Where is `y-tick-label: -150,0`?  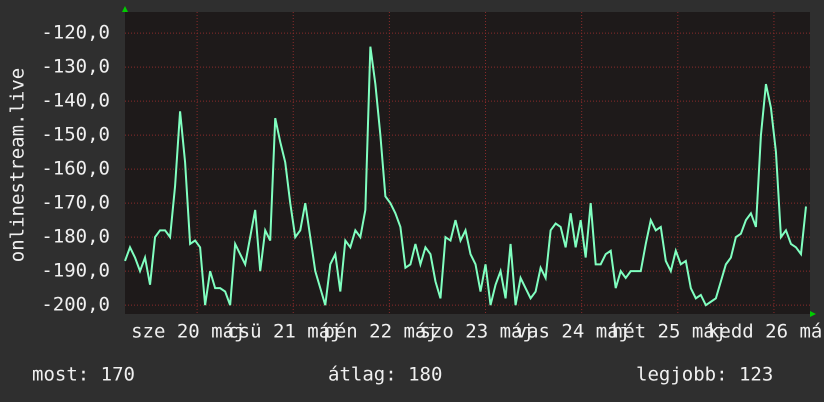
y-tick-label: -150,0 is located at coordinates (75, 135).